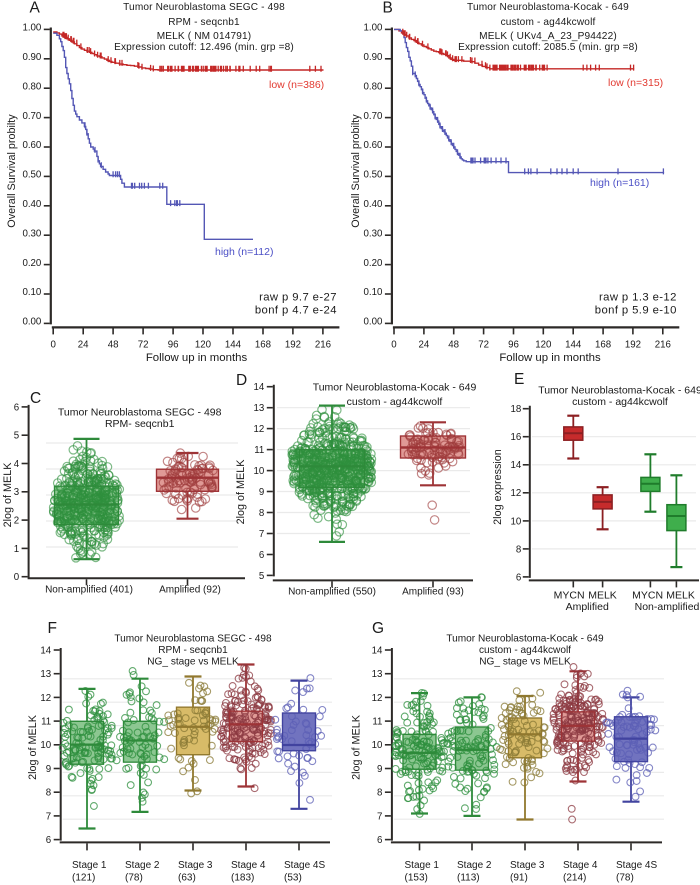 Image resolution: width=700 pixels, height=885 pixels. What do you see at coordinates (574, 877) in the screenshot?
I see `svg-text: (214)` at bounding box center [574, 877].